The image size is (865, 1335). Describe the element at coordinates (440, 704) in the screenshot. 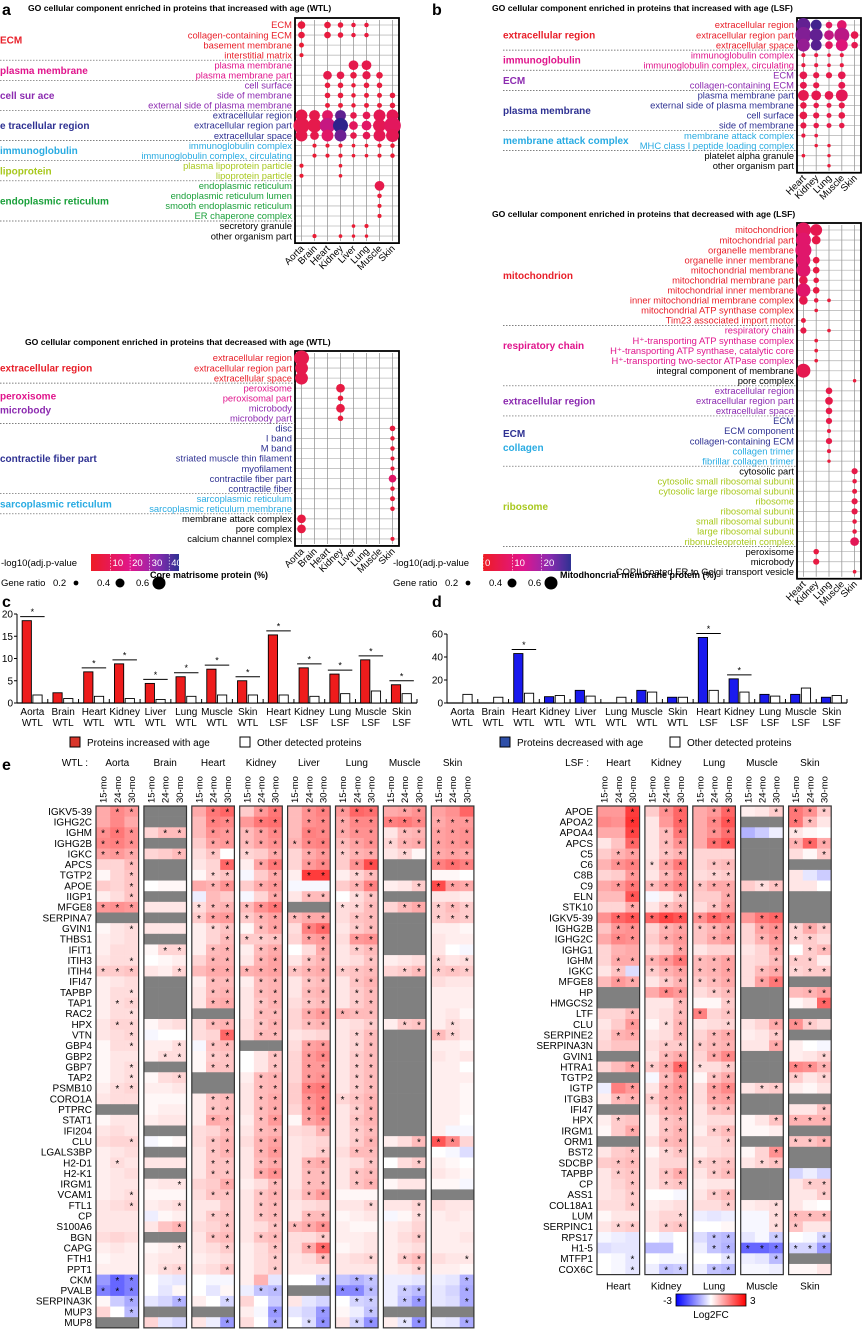

I see `y-tick-label: 0` at that location.